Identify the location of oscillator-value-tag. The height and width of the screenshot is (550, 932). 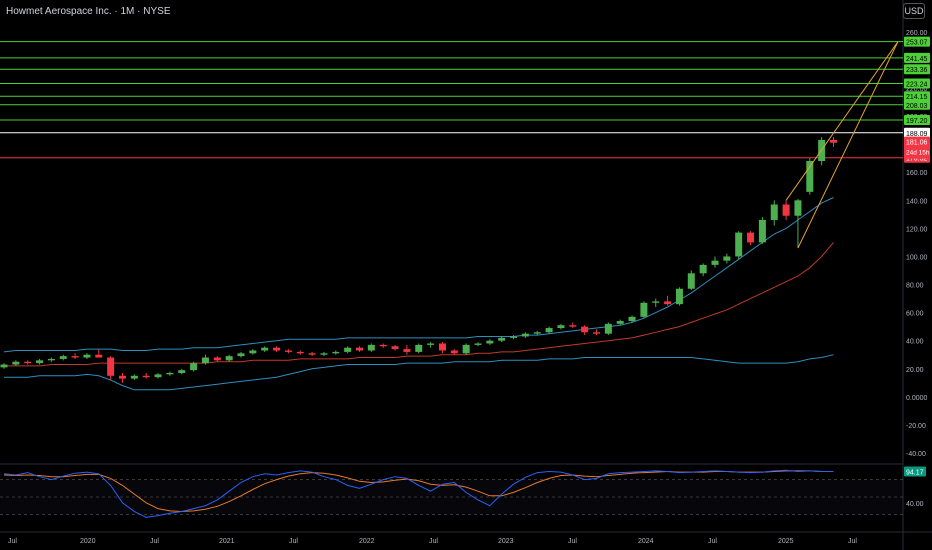
(915, 471).